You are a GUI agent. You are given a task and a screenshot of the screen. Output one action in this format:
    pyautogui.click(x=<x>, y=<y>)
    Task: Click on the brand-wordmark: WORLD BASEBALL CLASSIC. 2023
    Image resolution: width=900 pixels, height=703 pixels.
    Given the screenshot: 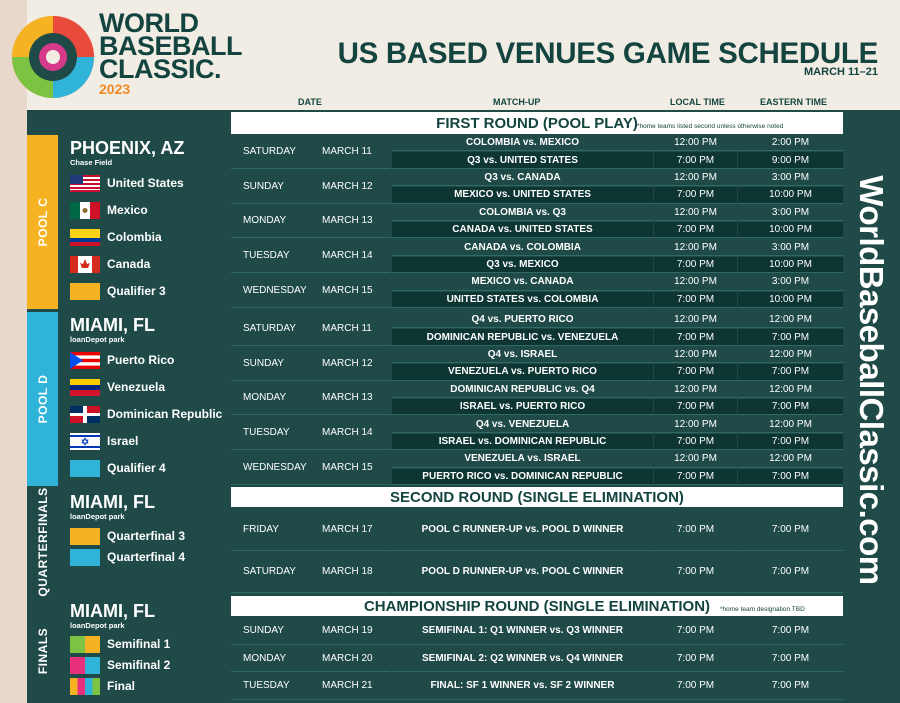 What is the action you would take?
    pyautogui.click(x=171, y=53)
    